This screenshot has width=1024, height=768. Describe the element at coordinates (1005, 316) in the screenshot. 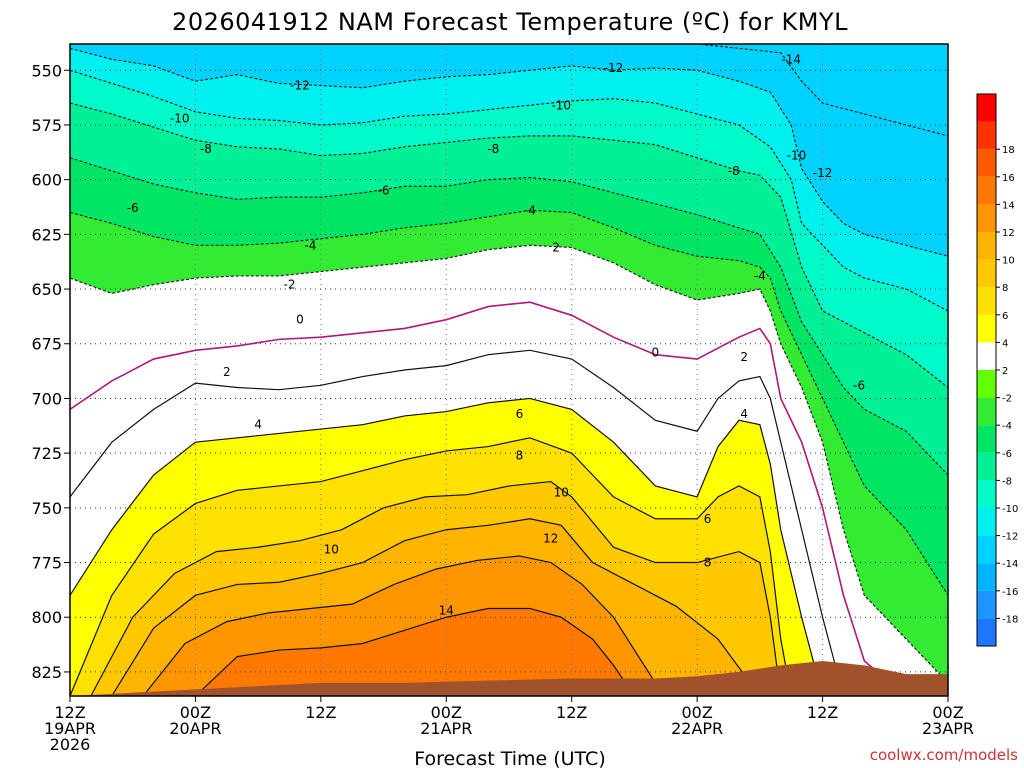

I see `colorbar-label-11: 6` at that location.